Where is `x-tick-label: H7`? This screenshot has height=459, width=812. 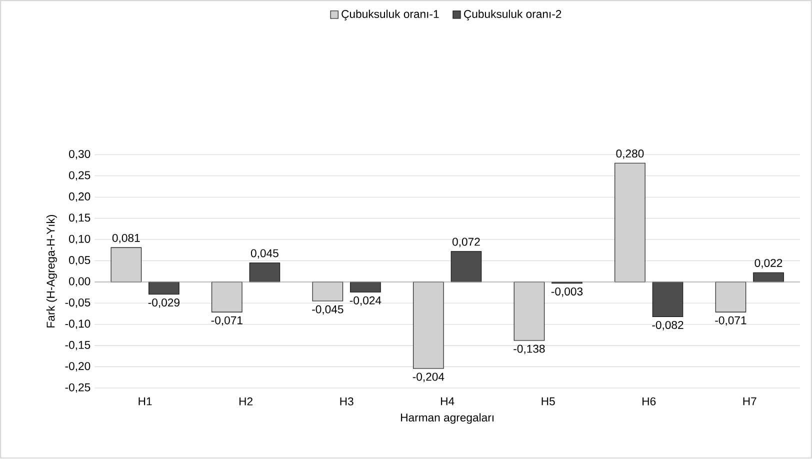 x-tick-label: H7 is located at coordinates (749, 402).